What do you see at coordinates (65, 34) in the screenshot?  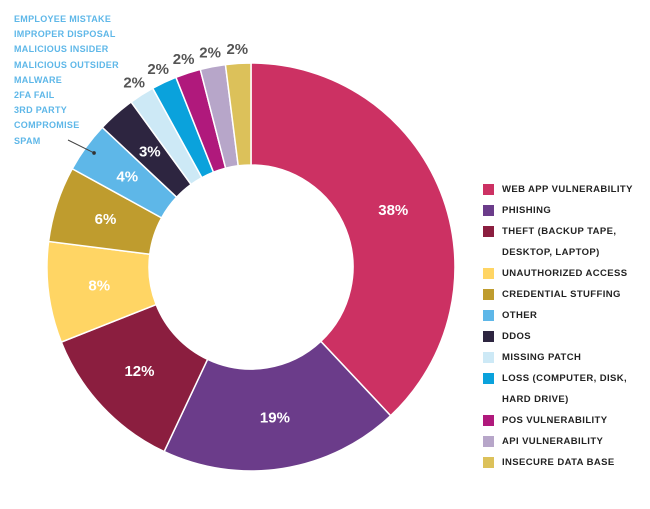 I see `other-breakdown-item: IMPROPER DISPOSAL` at bounding box center [65, 34].